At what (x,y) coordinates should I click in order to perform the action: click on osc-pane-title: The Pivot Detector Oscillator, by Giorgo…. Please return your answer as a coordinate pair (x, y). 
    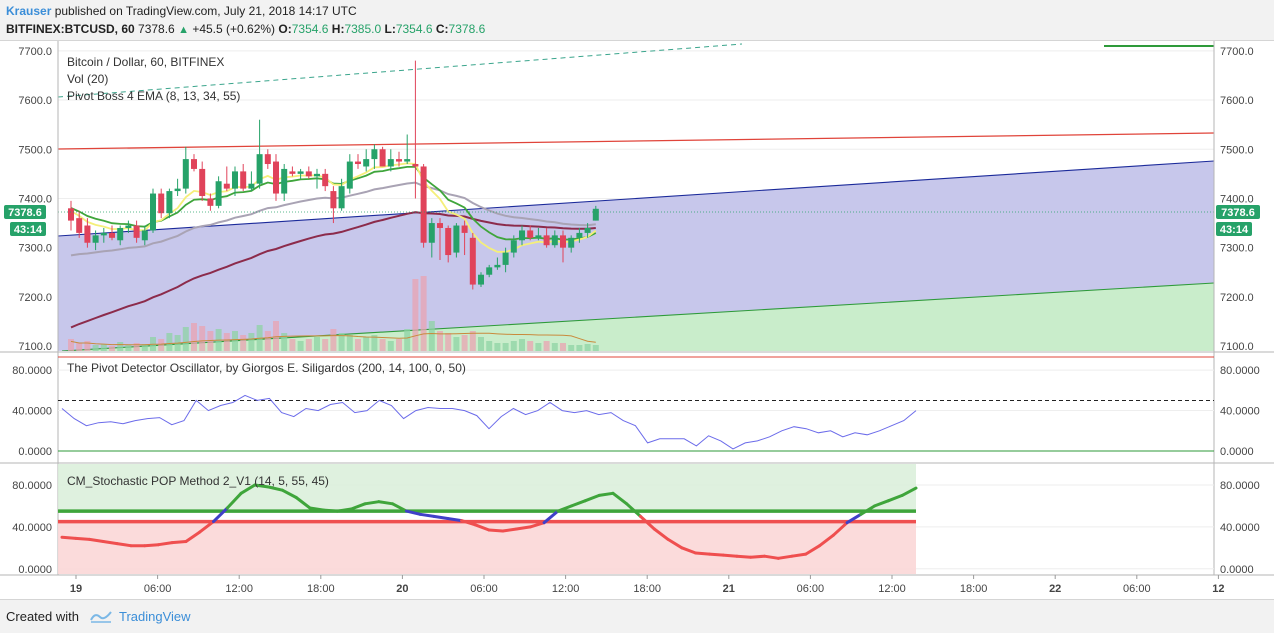
    Looking at the image, I should click on (266, 368).